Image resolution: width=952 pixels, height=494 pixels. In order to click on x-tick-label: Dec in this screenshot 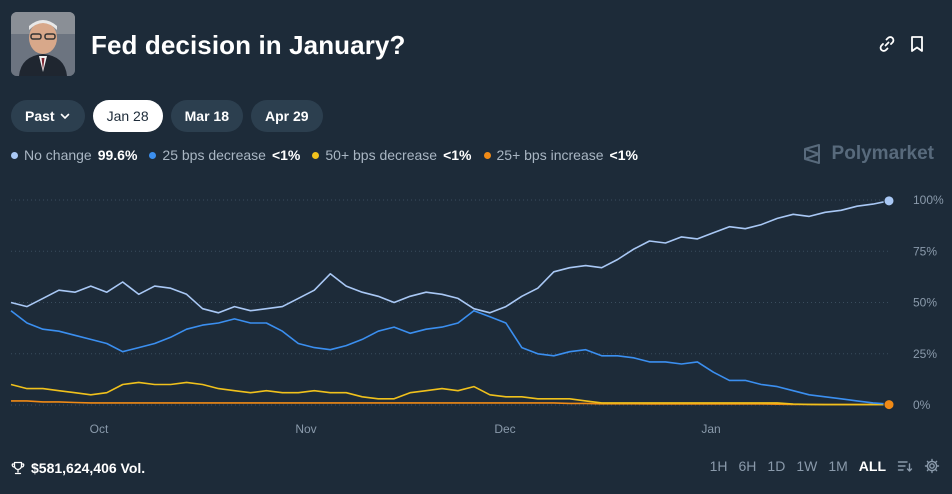, I will do `click(504, 429)`.